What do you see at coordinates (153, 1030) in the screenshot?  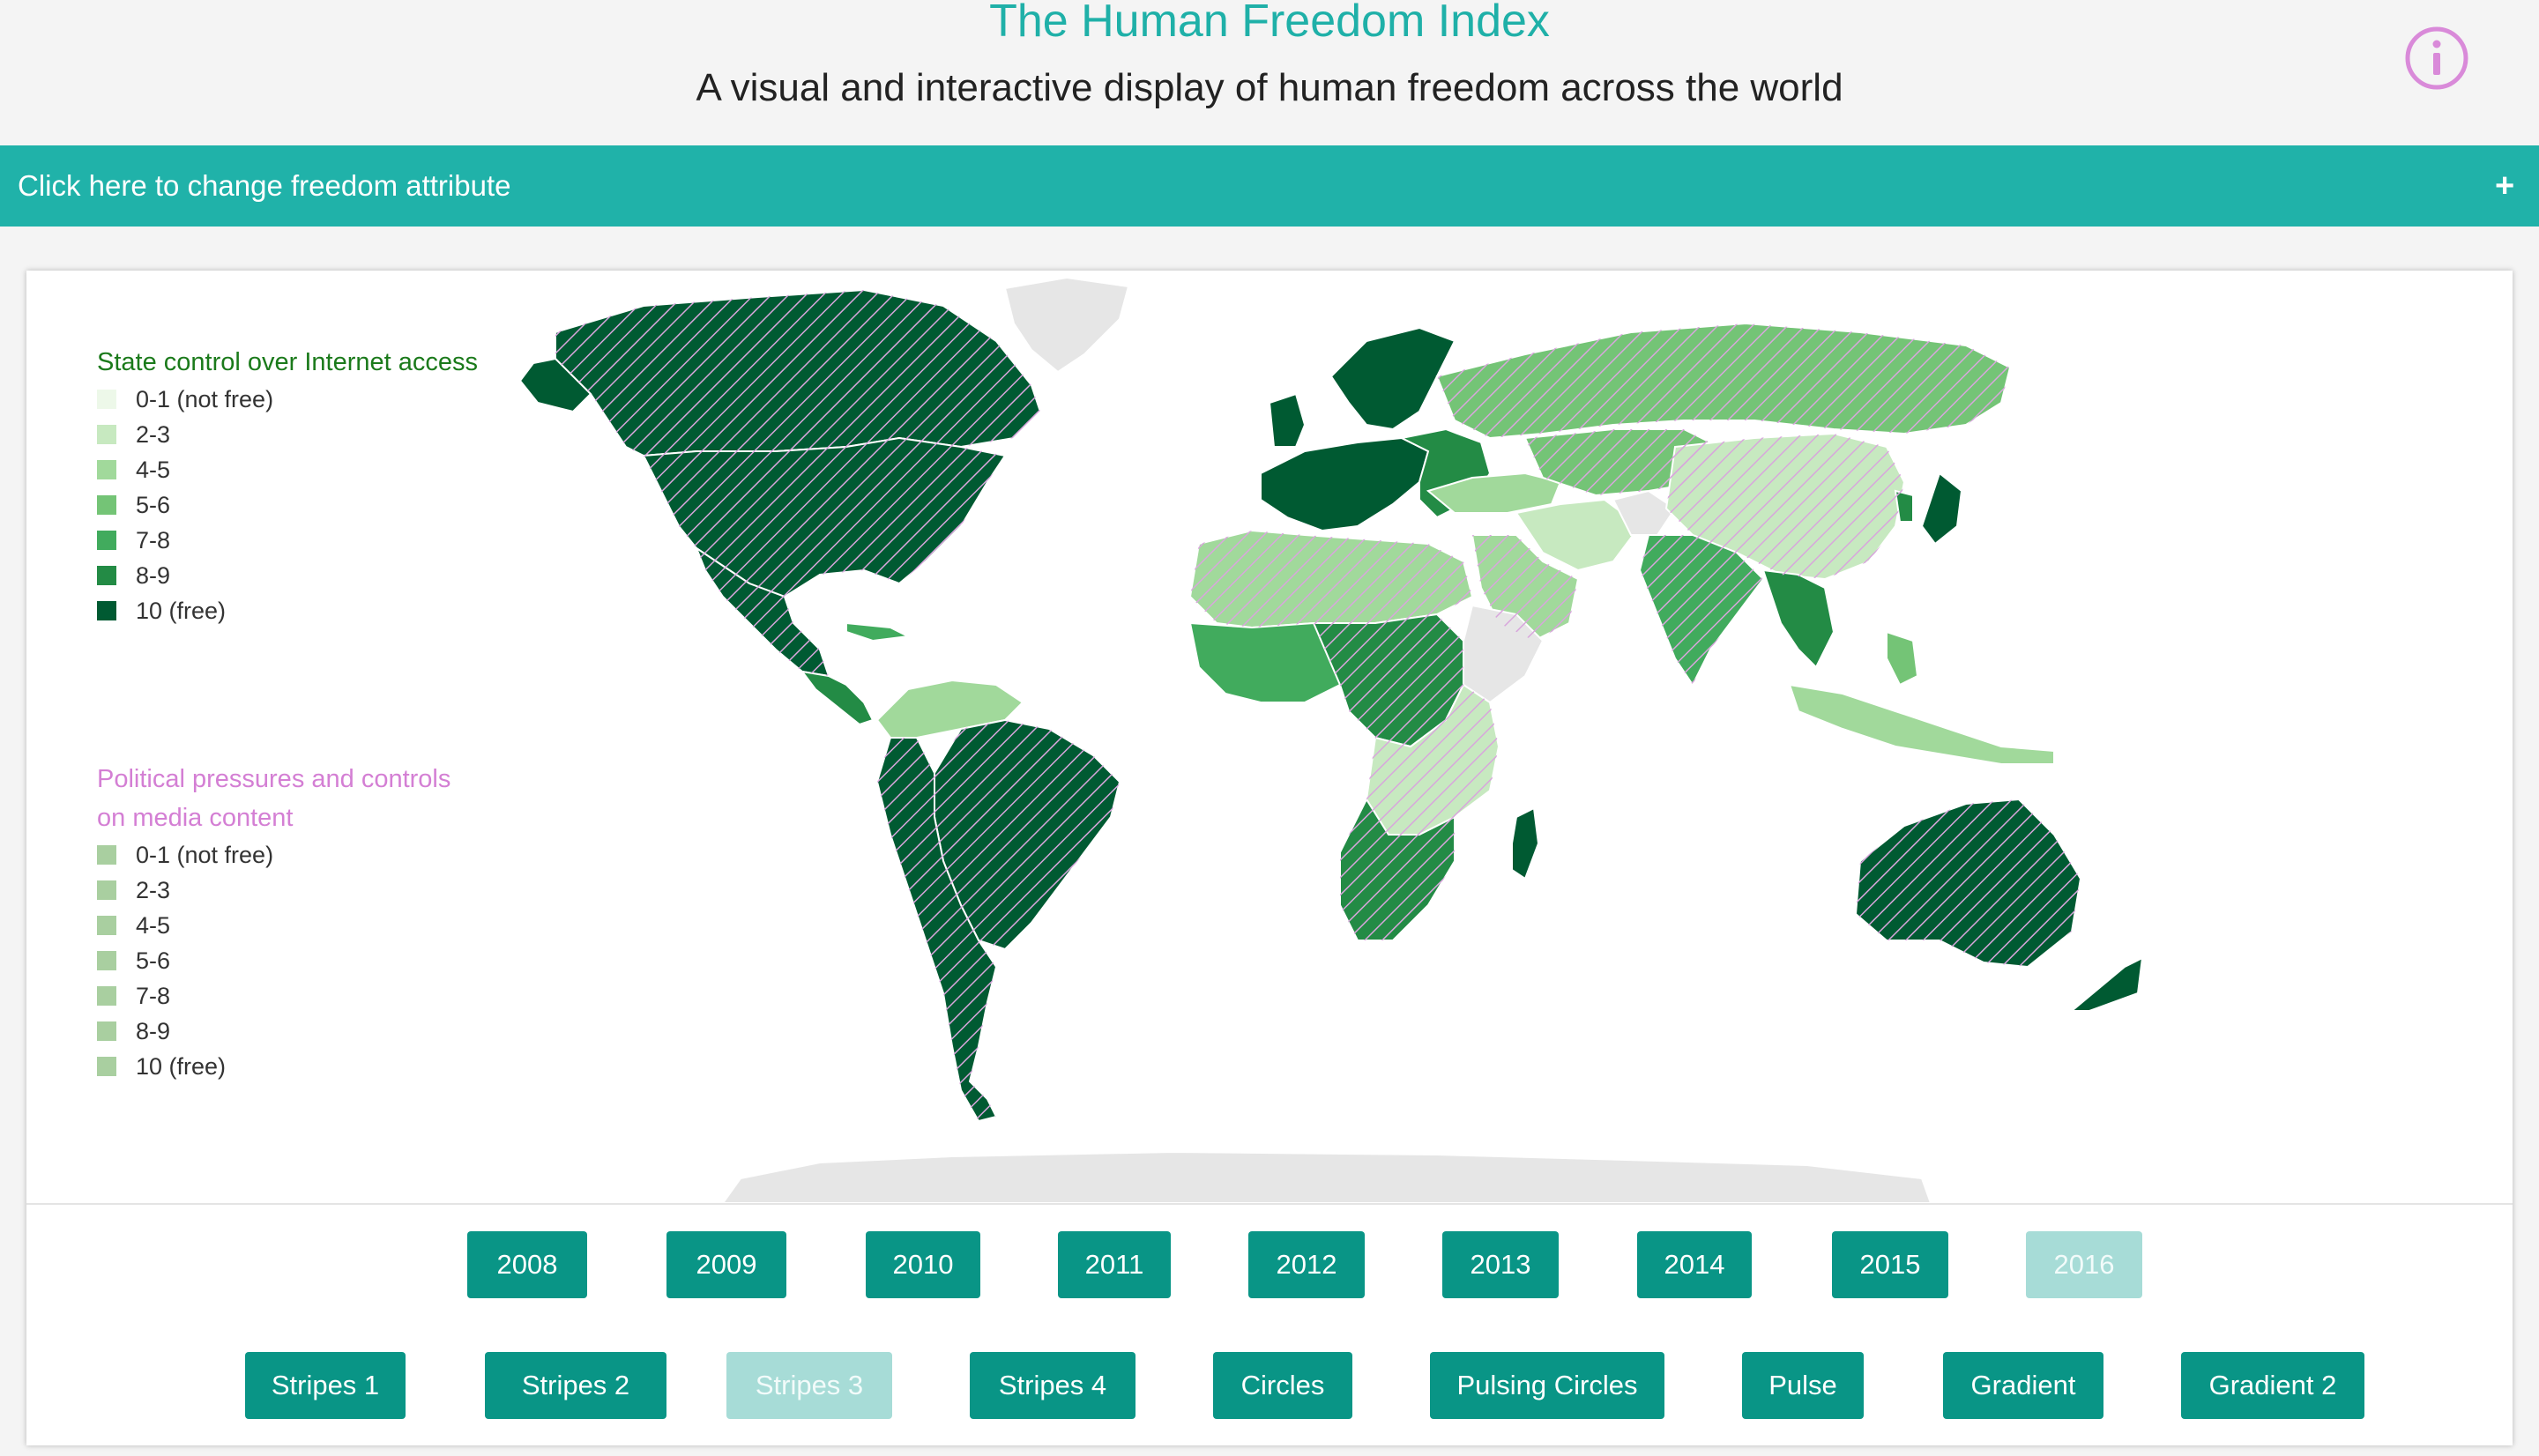 I see `legend-media-label: 8-9` at bounding box center [153, 1030].